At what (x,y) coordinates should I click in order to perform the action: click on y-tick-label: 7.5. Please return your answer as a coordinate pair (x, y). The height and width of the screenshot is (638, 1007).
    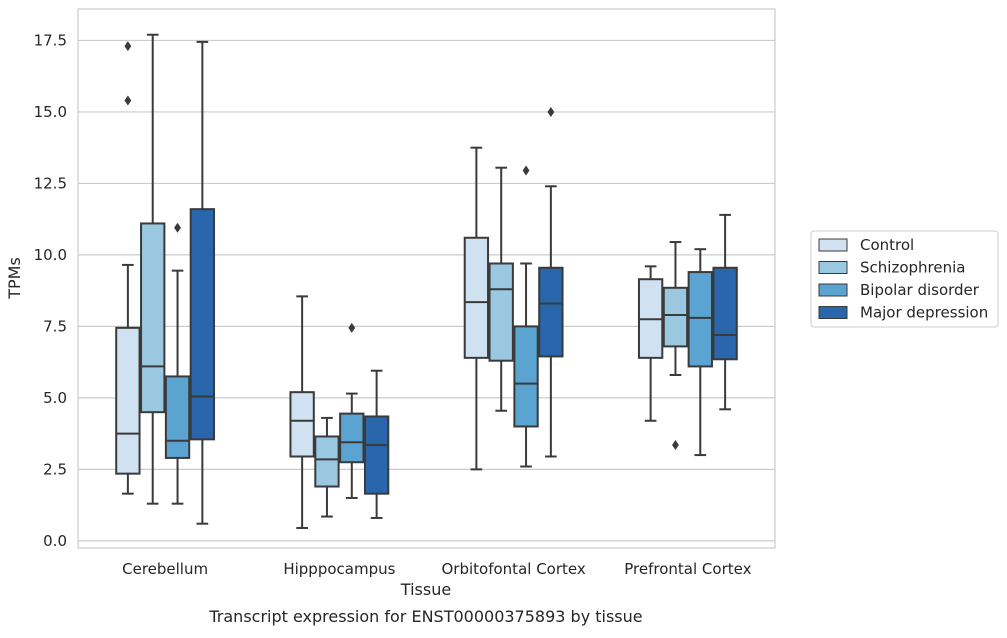
    Looking at the image, I should click on (55, 326).